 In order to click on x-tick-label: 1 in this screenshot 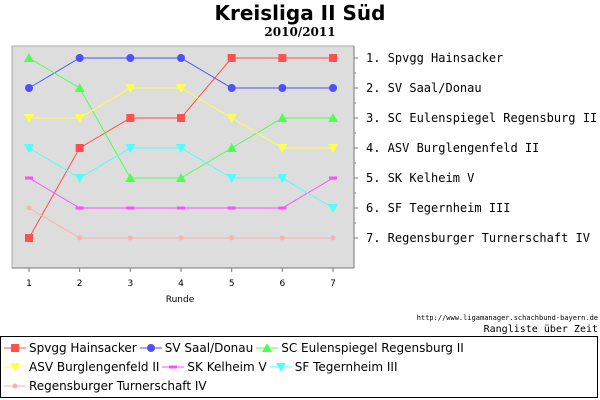, I will do `click(29, 284)`.